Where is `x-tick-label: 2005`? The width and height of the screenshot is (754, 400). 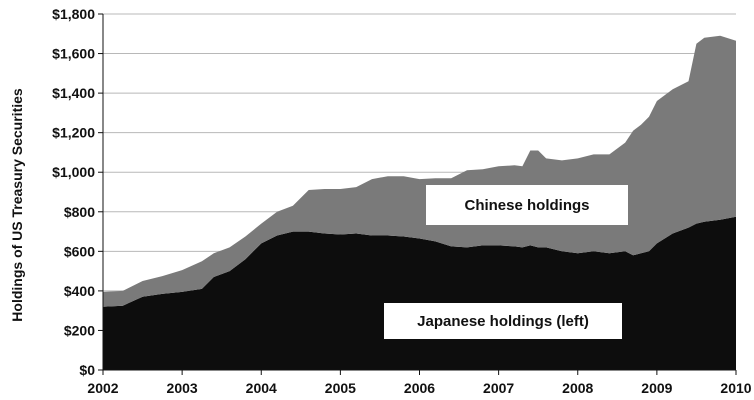
x-tick-label: 2005 is located at coordinates (340, 388).